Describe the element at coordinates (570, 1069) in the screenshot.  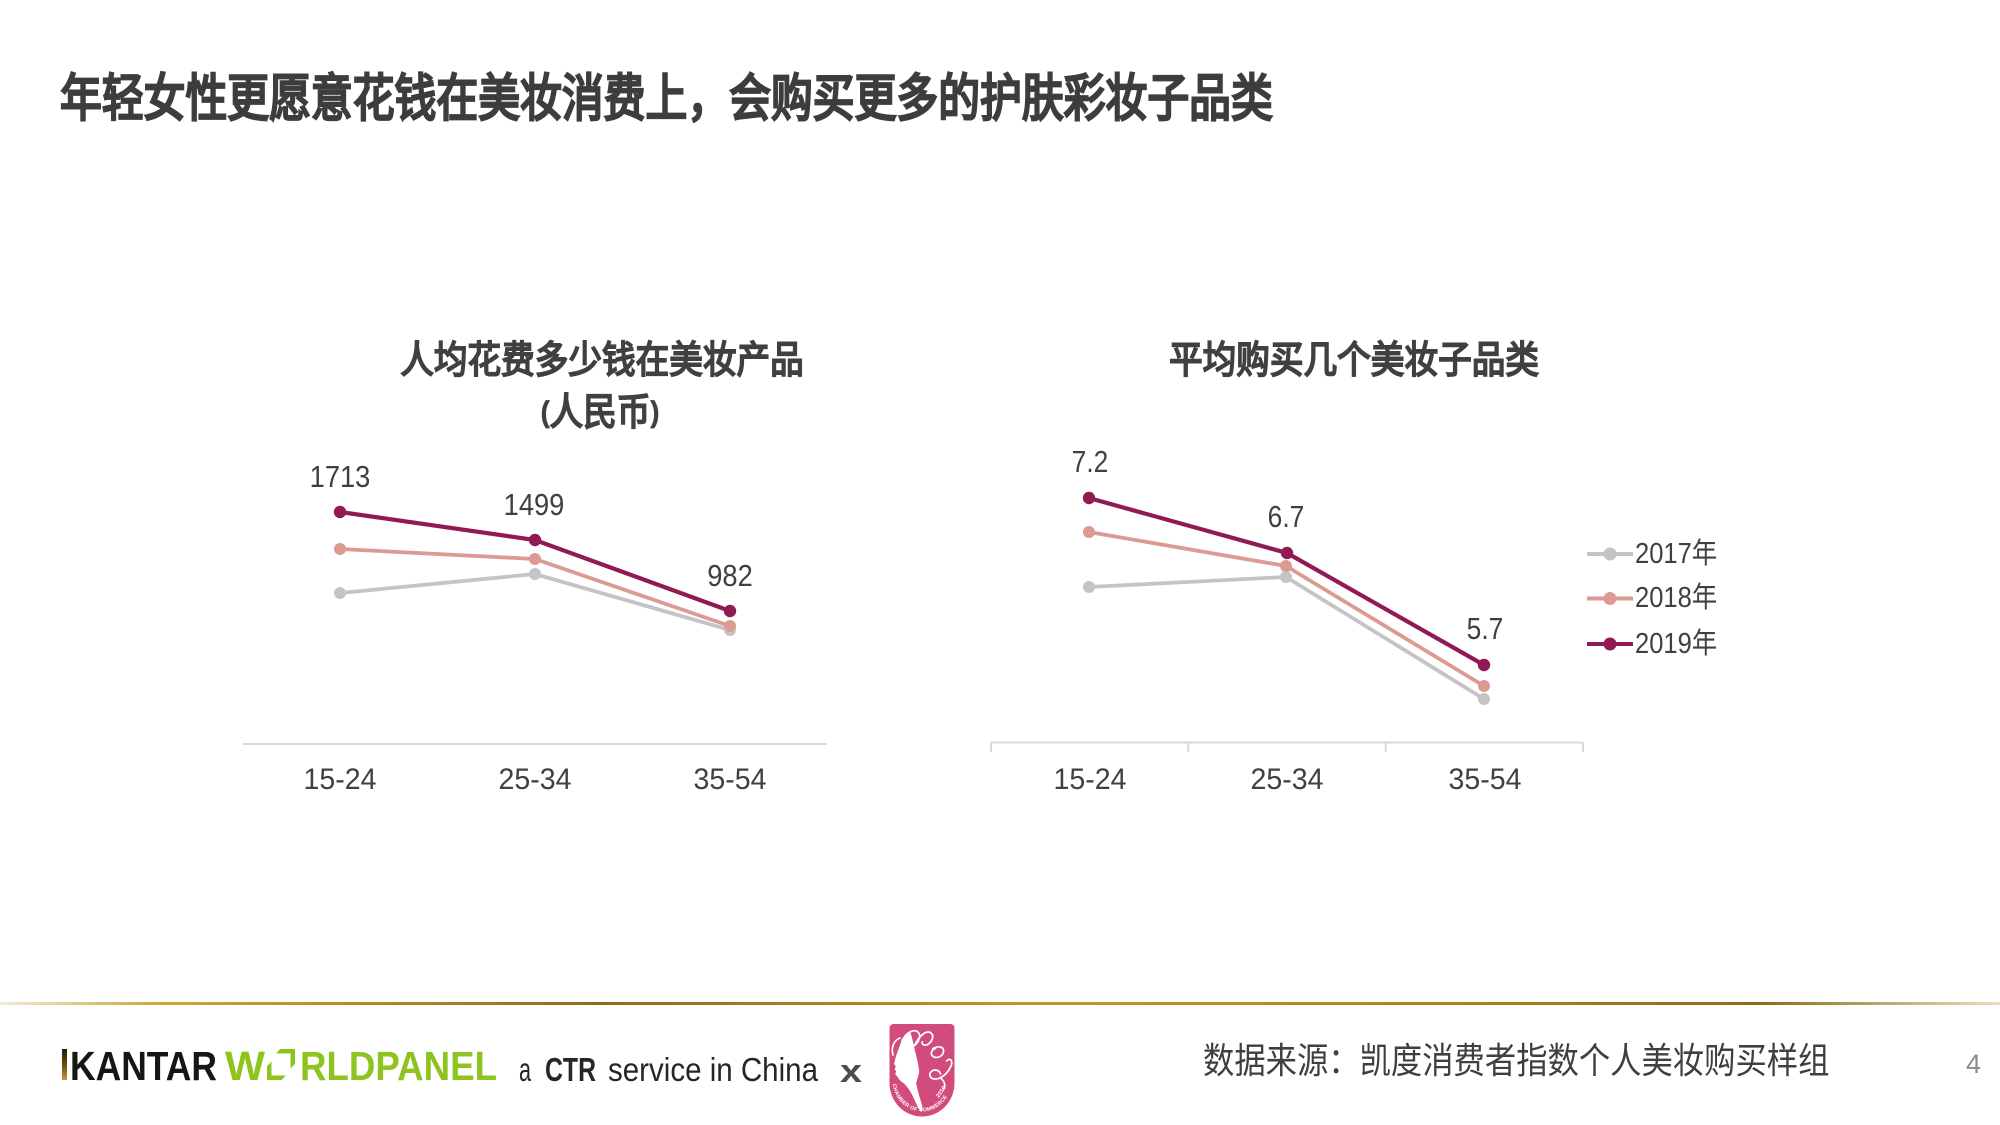
I see `svg-text: CTR` at that location.